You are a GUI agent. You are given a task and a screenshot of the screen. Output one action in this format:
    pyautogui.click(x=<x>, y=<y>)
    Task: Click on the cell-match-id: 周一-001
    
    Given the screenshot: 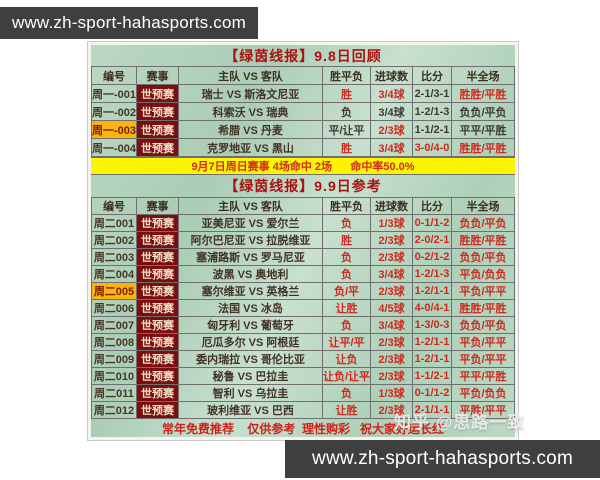 What is the action you would take?
    pyautogui.click(x=114, y=93)
    